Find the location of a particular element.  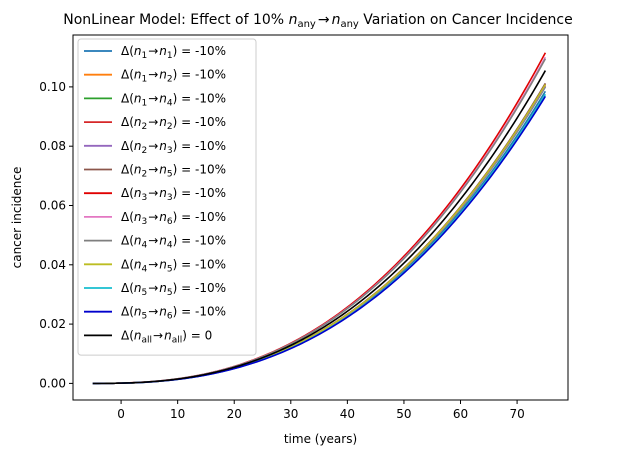

legend-entry: Δ(n5→n5) = -10% is located at coordinates (155, 289).